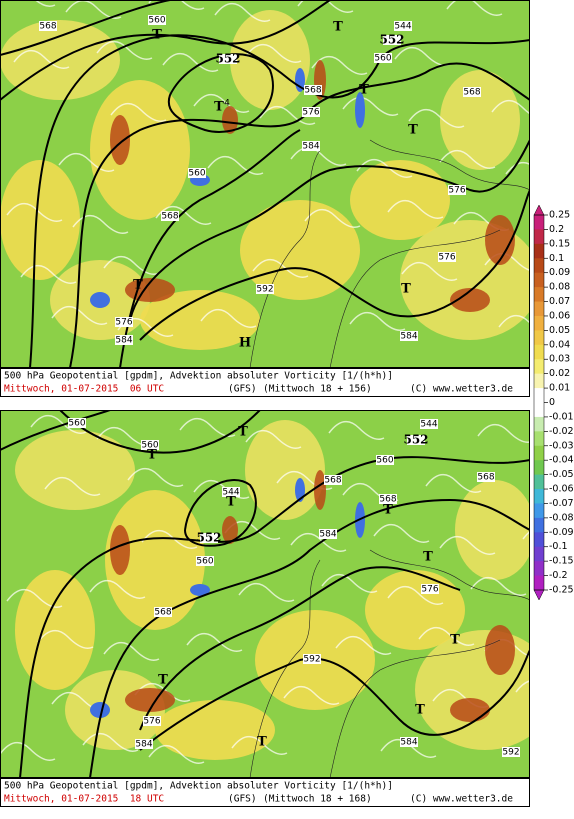 Image resolution: width=574 pixels, height=819 pixels. Describe the element at coordinates (561, 532) in the screenshot. I see `colorbar-tick-label: -0.09` at that location.